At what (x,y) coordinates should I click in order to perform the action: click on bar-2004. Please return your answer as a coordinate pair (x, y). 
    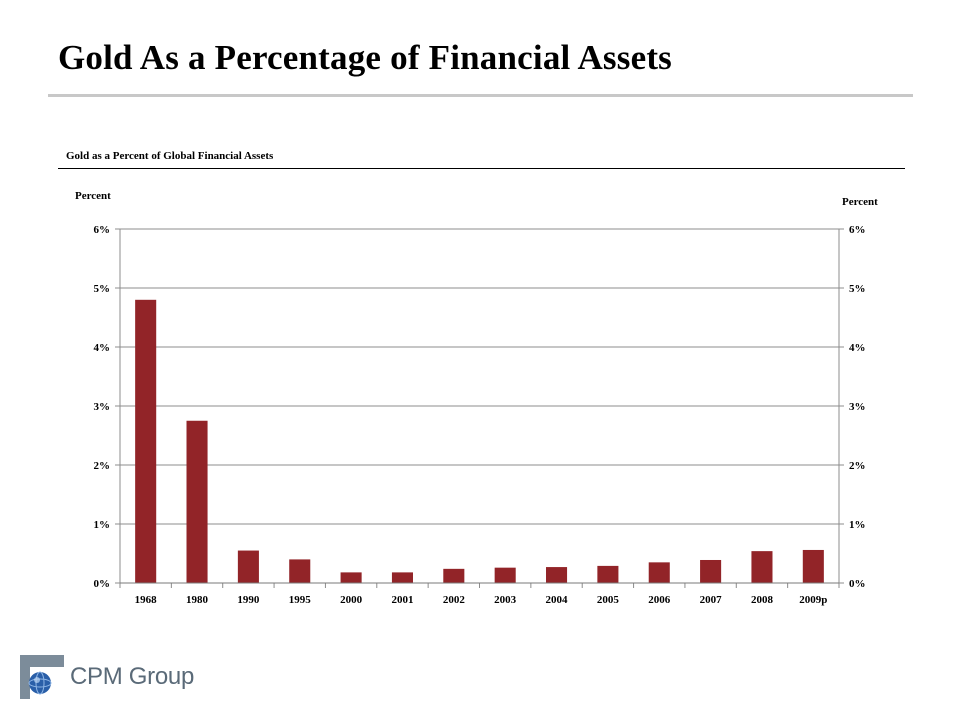
    Looking at the image, I should click on (557, 575).